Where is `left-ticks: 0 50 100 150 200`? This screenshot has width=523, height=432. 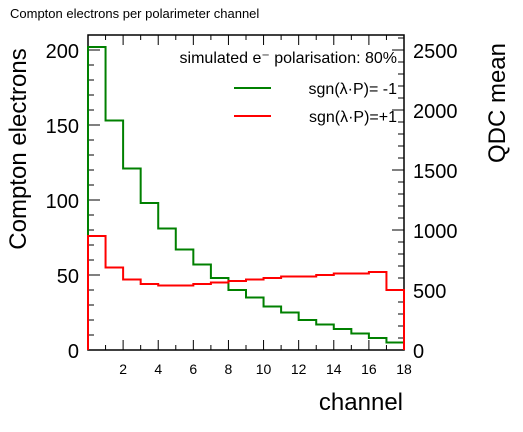
left-ticks: 0 50 100 150 200 is located at coordinates (73, 198).